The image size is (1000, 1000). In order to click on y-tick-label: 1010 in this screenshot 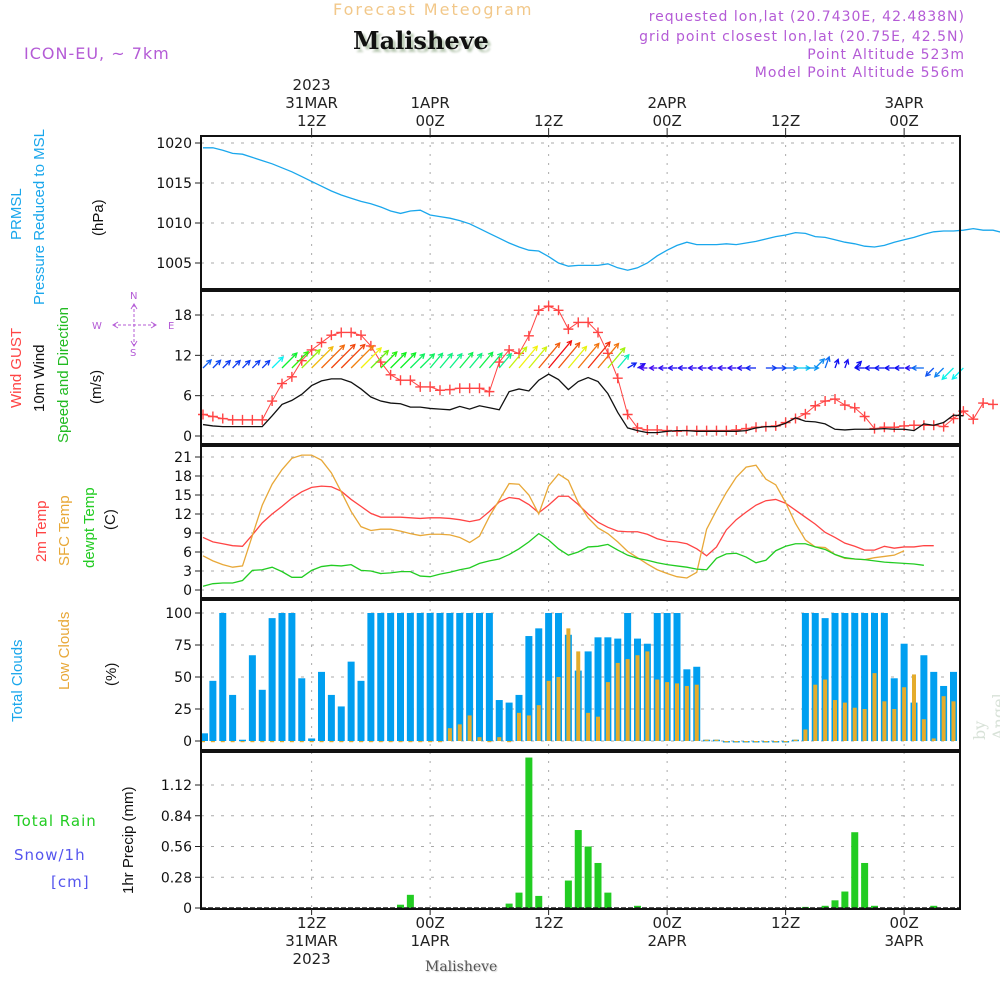, I will do `click(174, 224)`.